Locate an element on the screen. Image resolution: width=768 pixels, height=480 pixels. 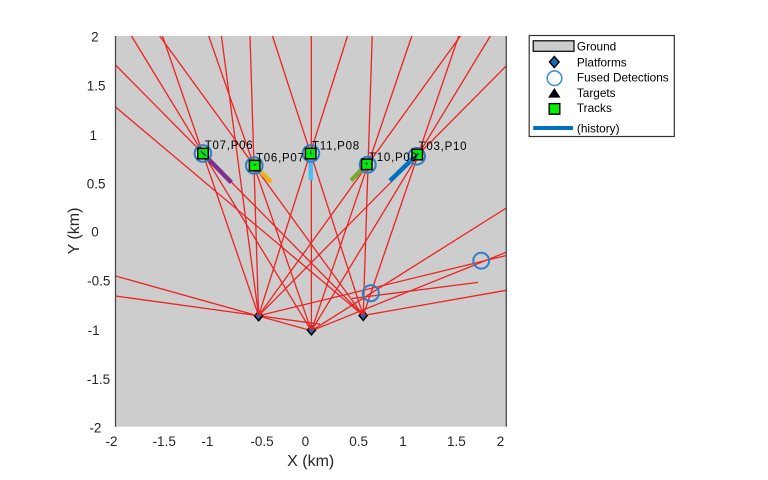
svg-text: T07,P06 is located at coordinates (229, 146).